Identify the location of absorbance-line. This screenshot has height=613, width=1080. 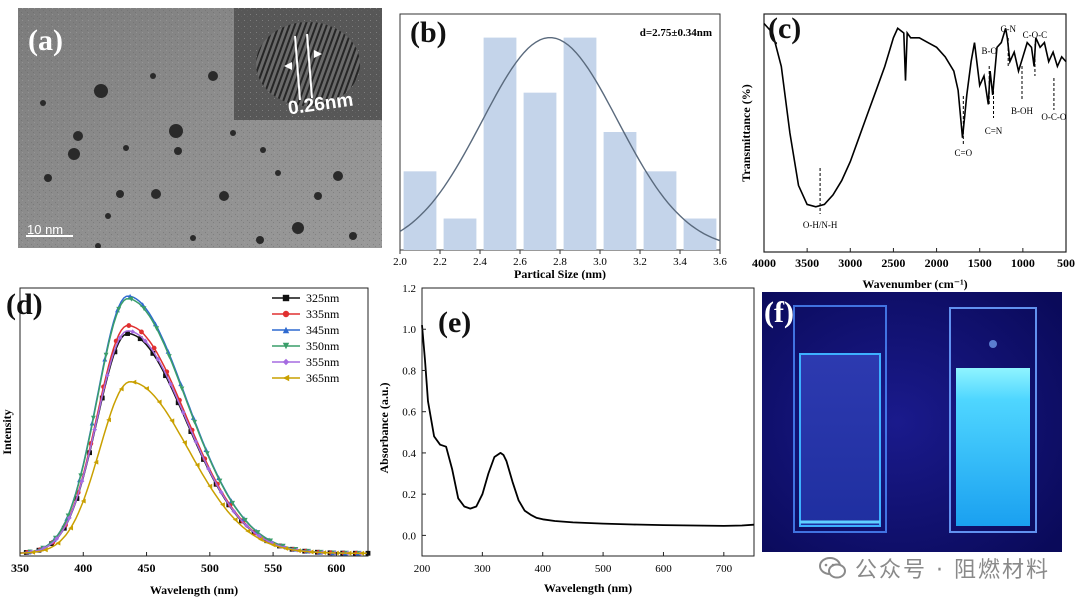
(588, 426).